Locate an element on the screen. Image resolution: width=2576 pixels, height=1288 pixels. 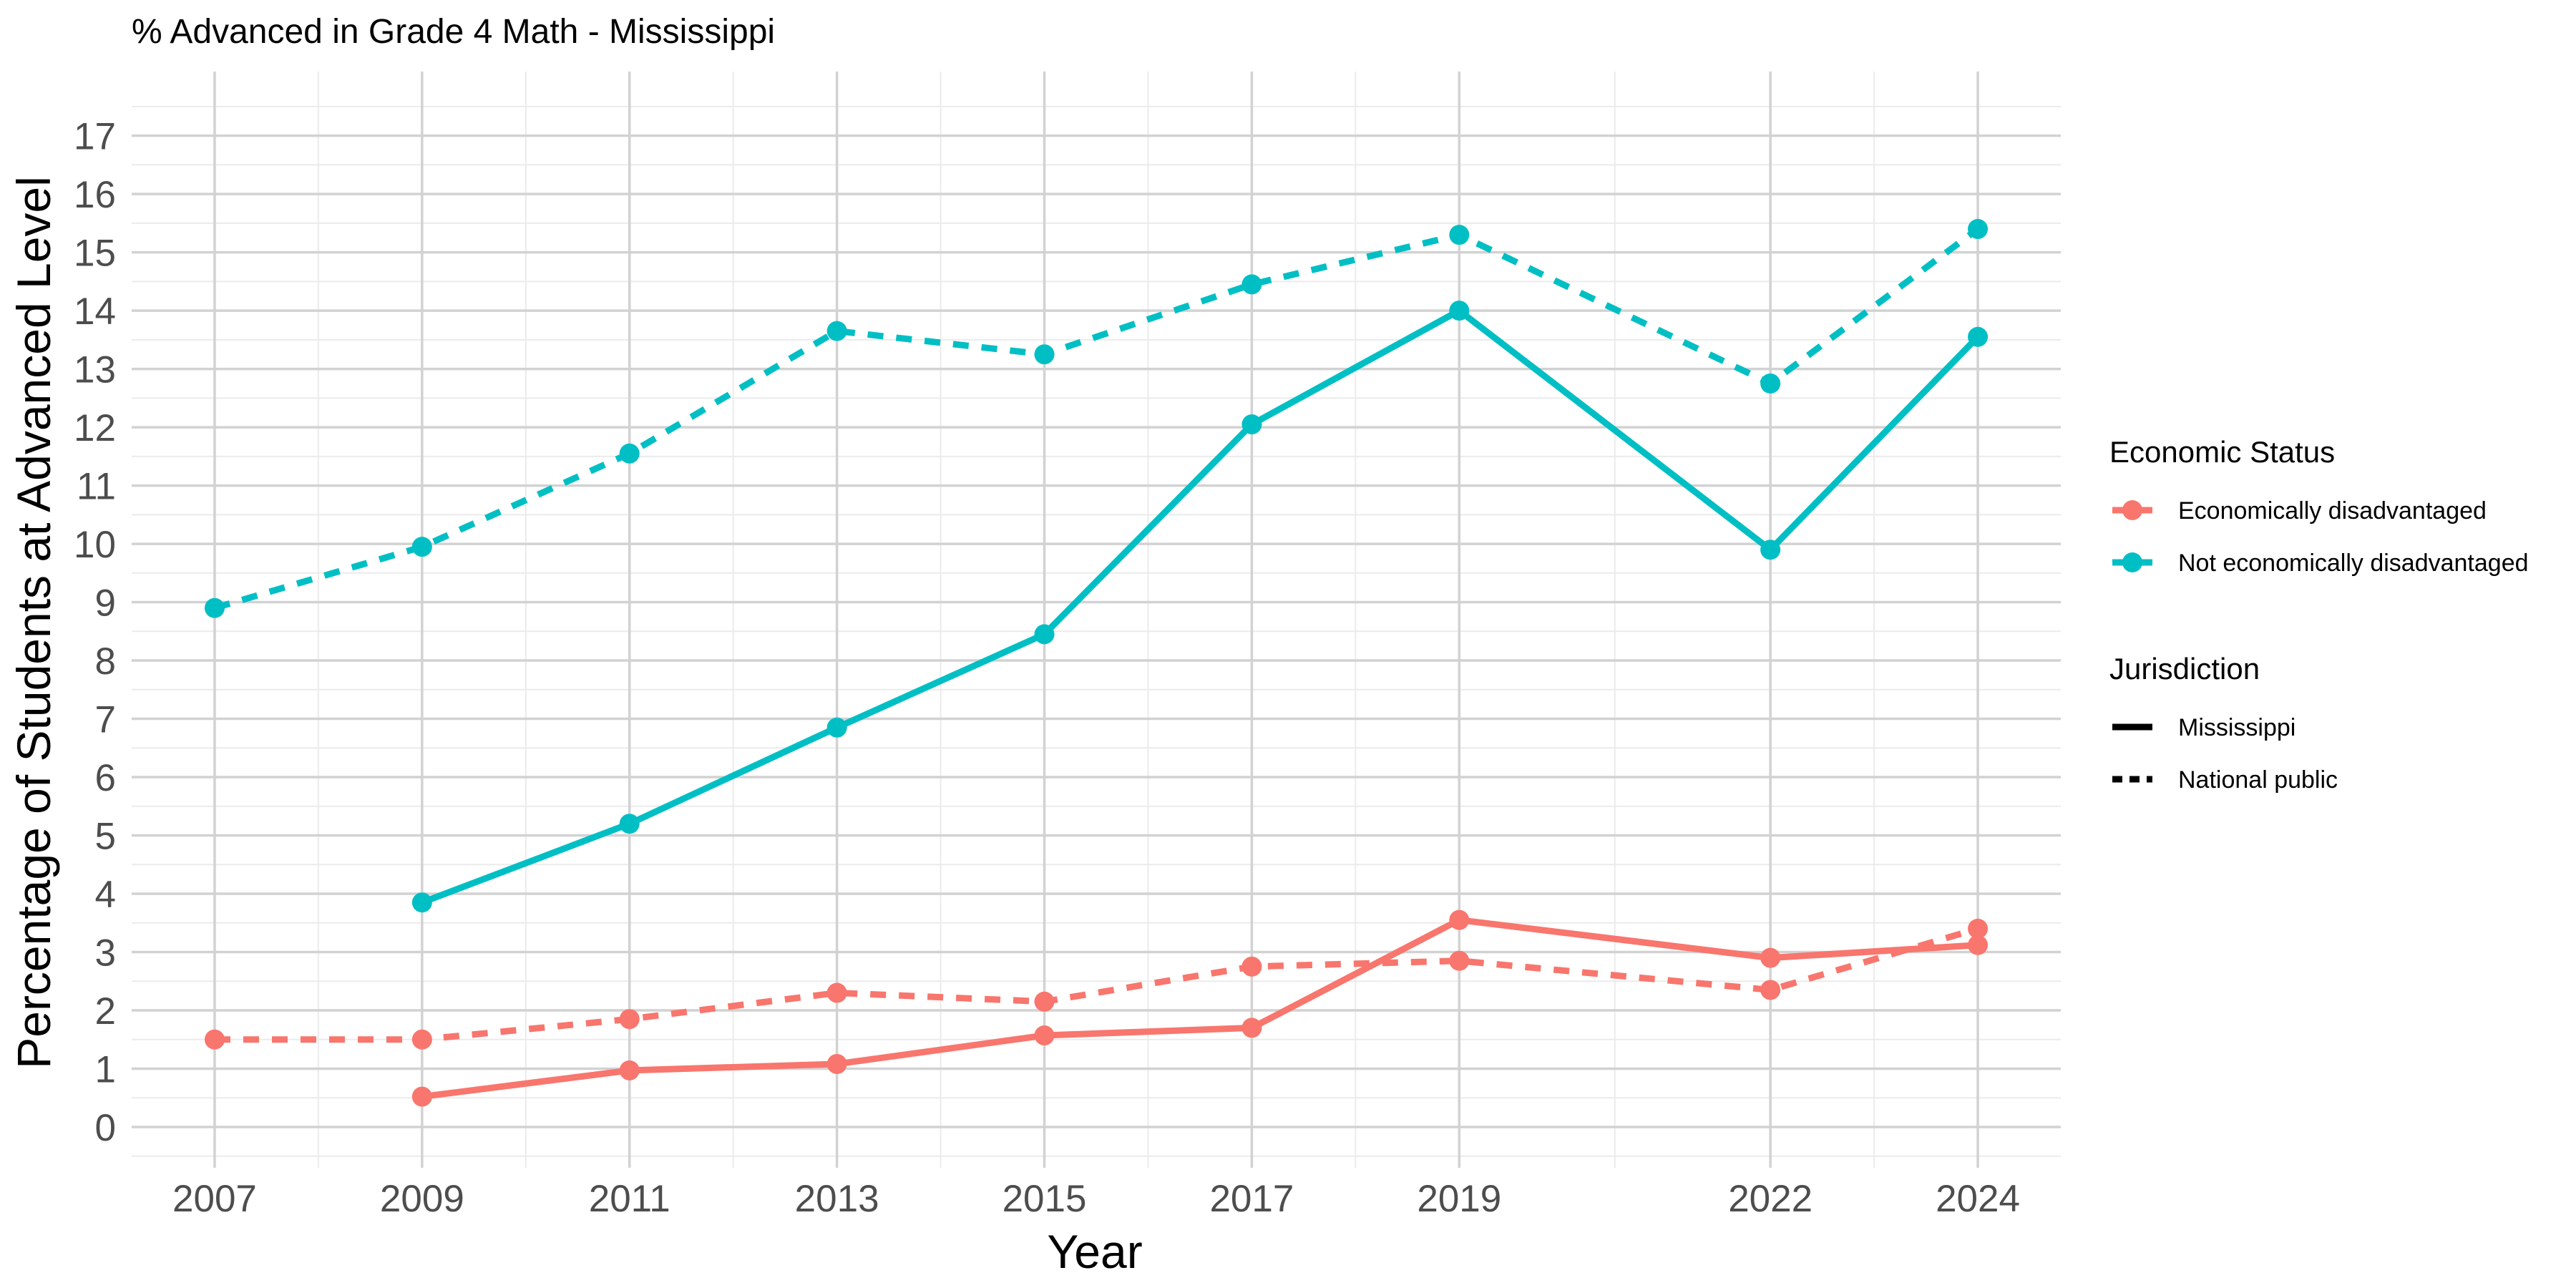
chart-title: % Advanced in Grade 4 Math - Mississippi is located at coordinates (453, 32).